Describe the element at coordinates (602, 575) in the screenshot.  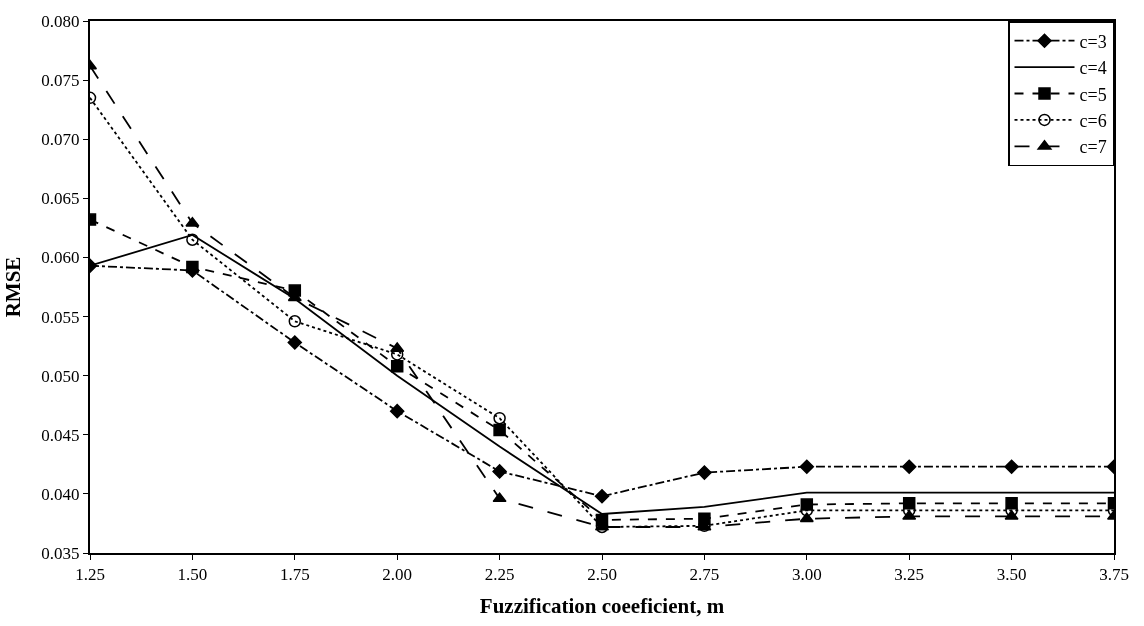
I see `x-tick-label: 2.50` at that location.